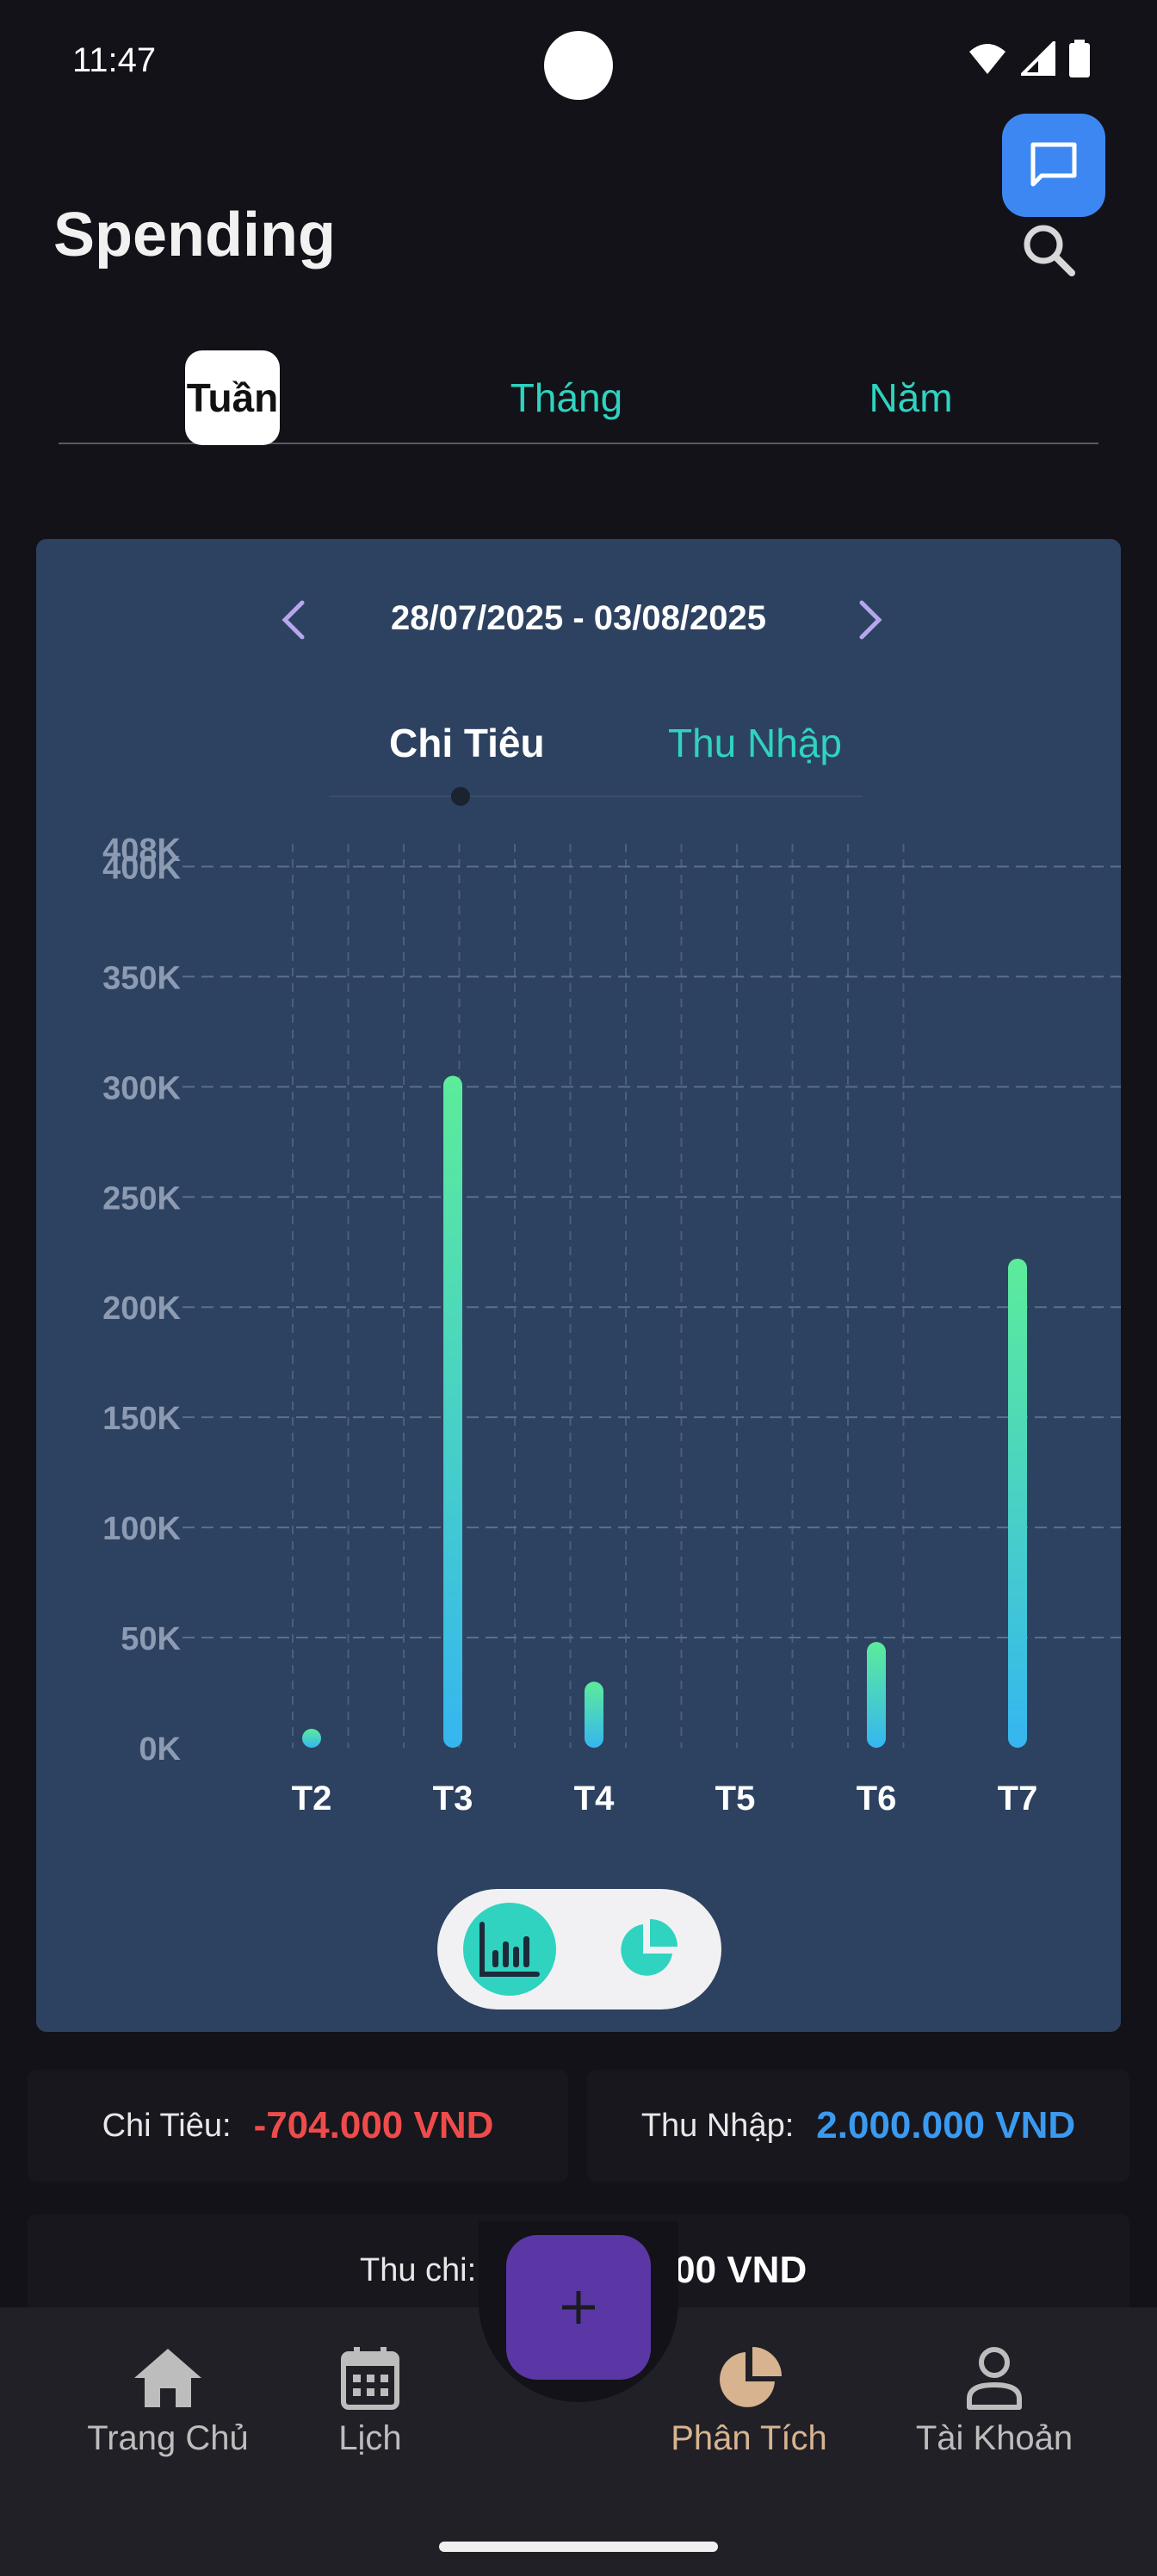 Image resolution: width=1157 pixels, height=2576 pixels. I want to click on tab-month: Tháng, so click(567, 398).